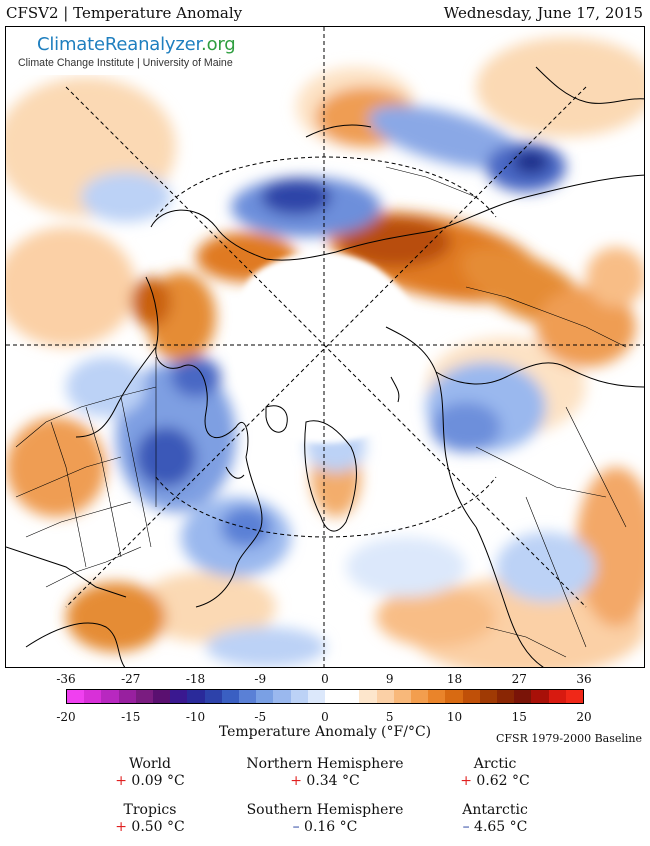 This screenshot has width=650, height=846. I want to click on map-date: Wednesday, June 17, 2015, so click(543, 13).